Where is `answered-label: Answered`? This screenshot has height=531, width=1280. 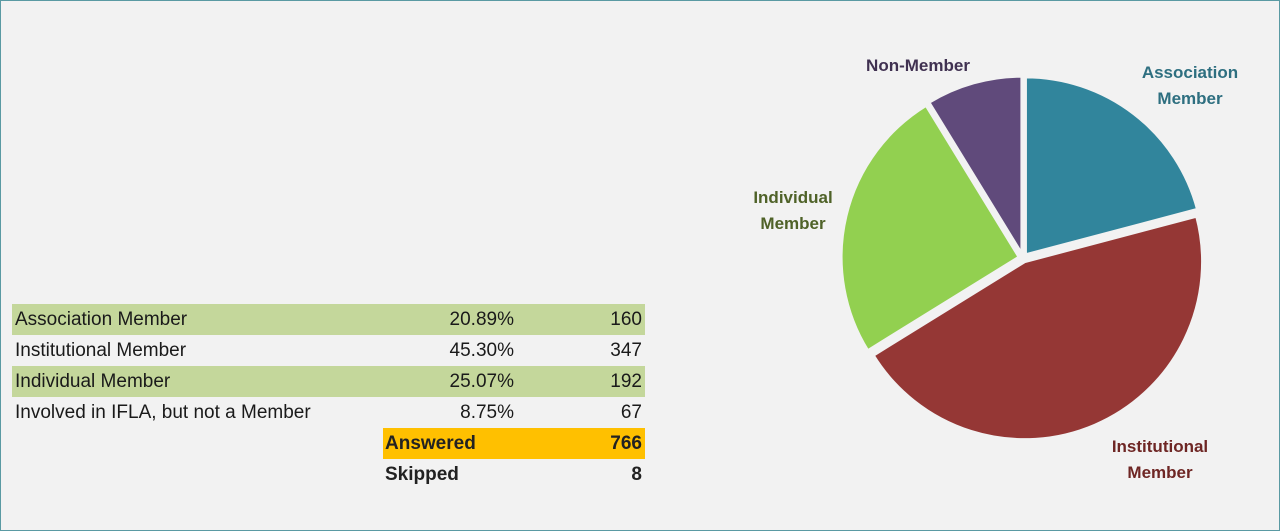
answered-label: Answered is located at coordinates (430, 443).